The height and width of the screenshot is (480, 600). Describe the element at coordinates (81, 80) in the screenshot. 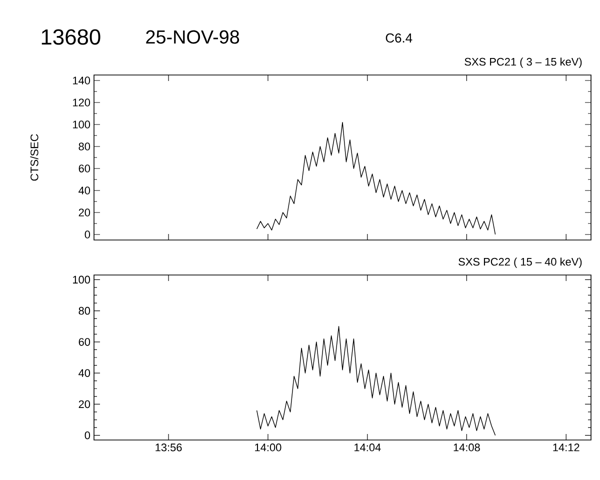

I see `y-tick-label: 140` at that location.